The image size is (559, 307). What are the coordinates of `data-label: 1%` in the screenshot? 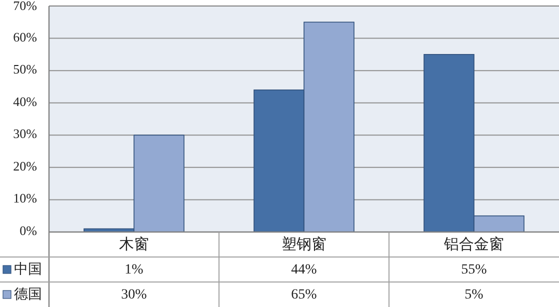 It's located at (134, 270).